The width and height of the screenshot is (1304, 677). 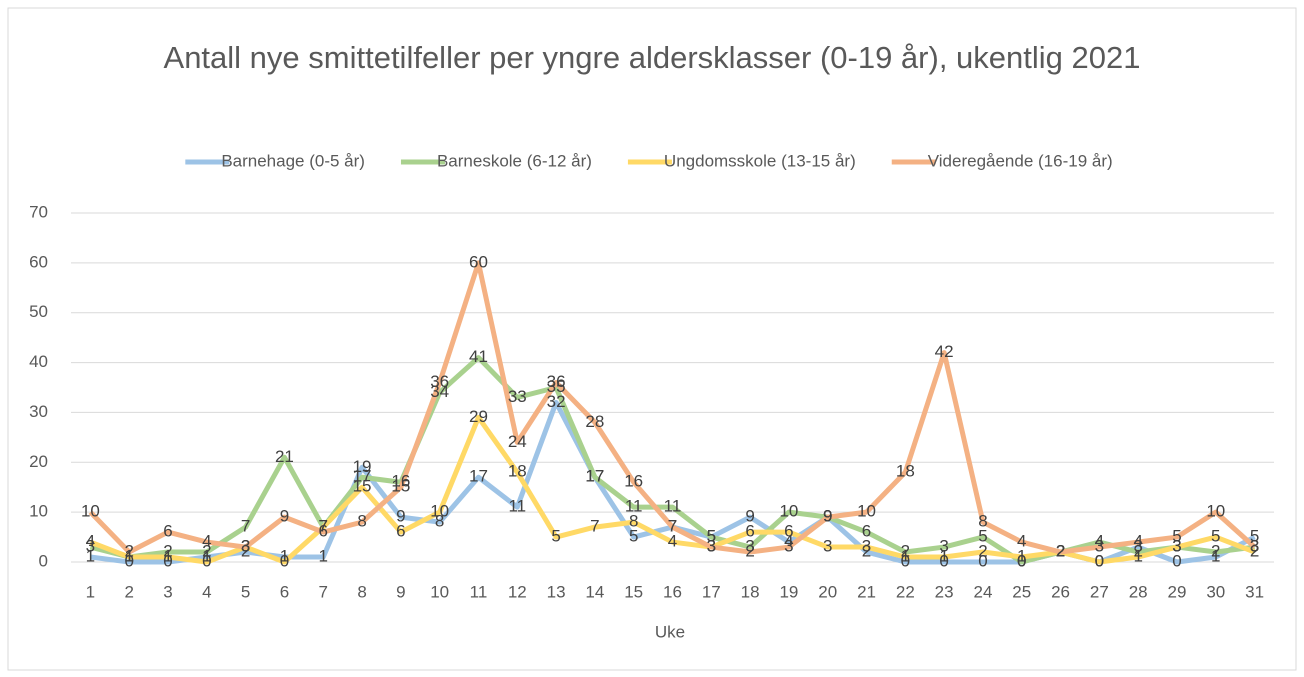 What do you see at coordinates (479, 591) in the screenshot?
I see `x-tick-label: 11` at bounding box center [479, 591].